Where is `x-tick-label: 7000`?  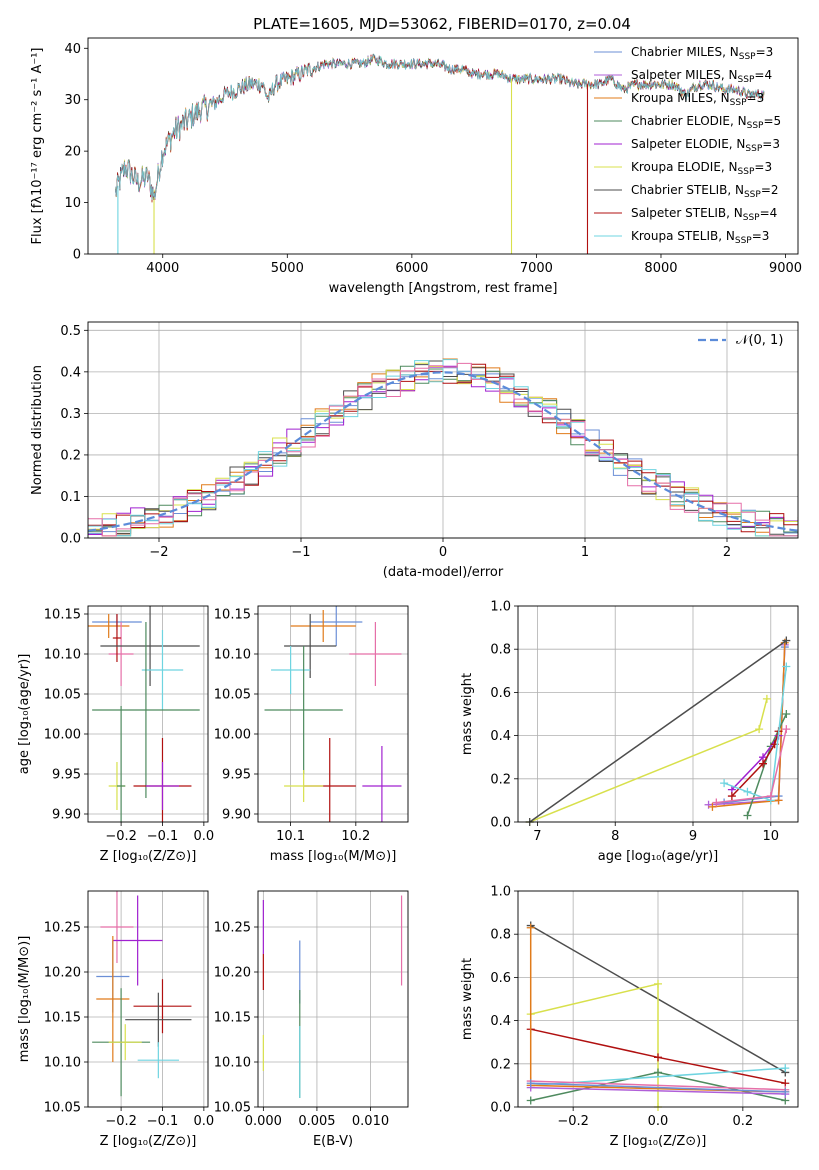 x-tick-label: 7000 is located at coordinates (536, 268).